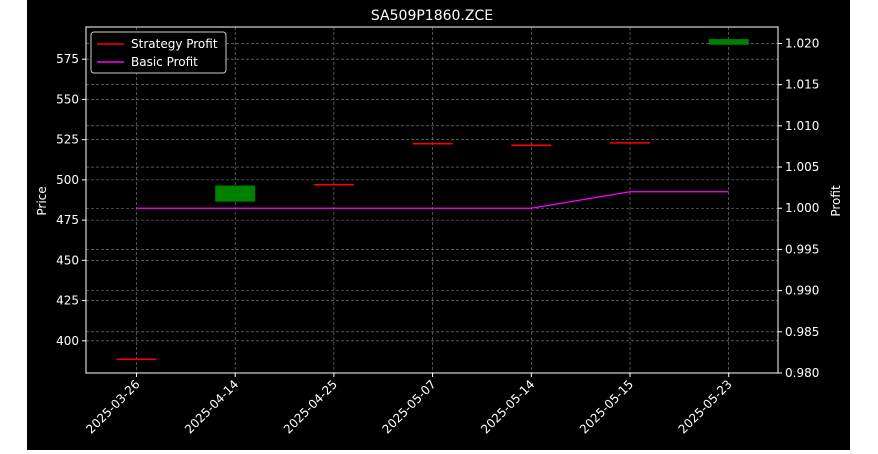  What do you see at coordinates (67, 220) in the screenshot?
I see `y-left-tick-label: 475` at bounding box center [67, 220].